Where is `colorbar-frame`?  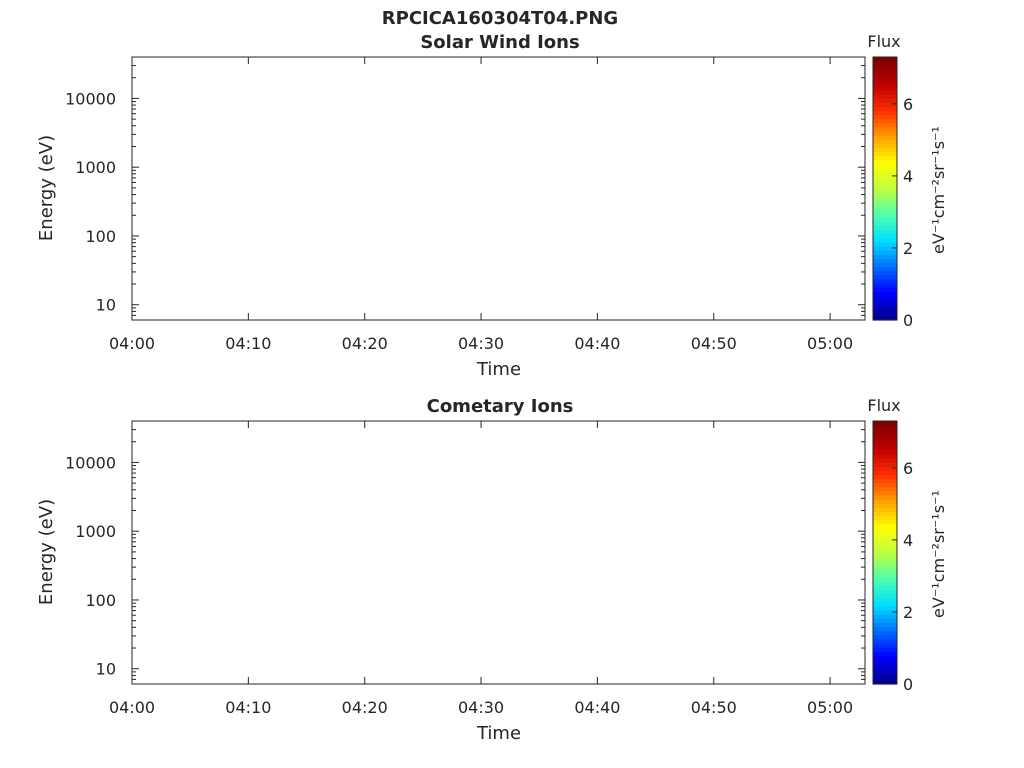 colorbar-frame is located at coordinates (885, 552).